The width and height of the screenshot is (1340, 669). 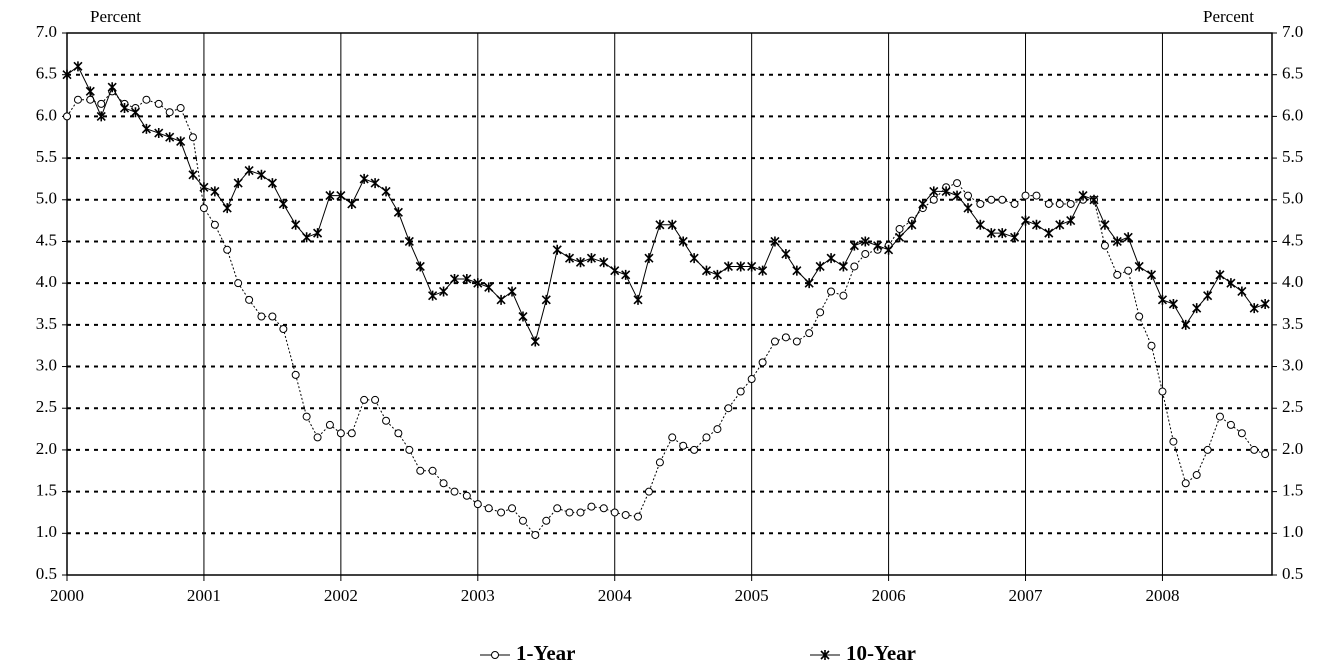 I want to click on x-tick-label: 2006, so click(x=889, y=595).